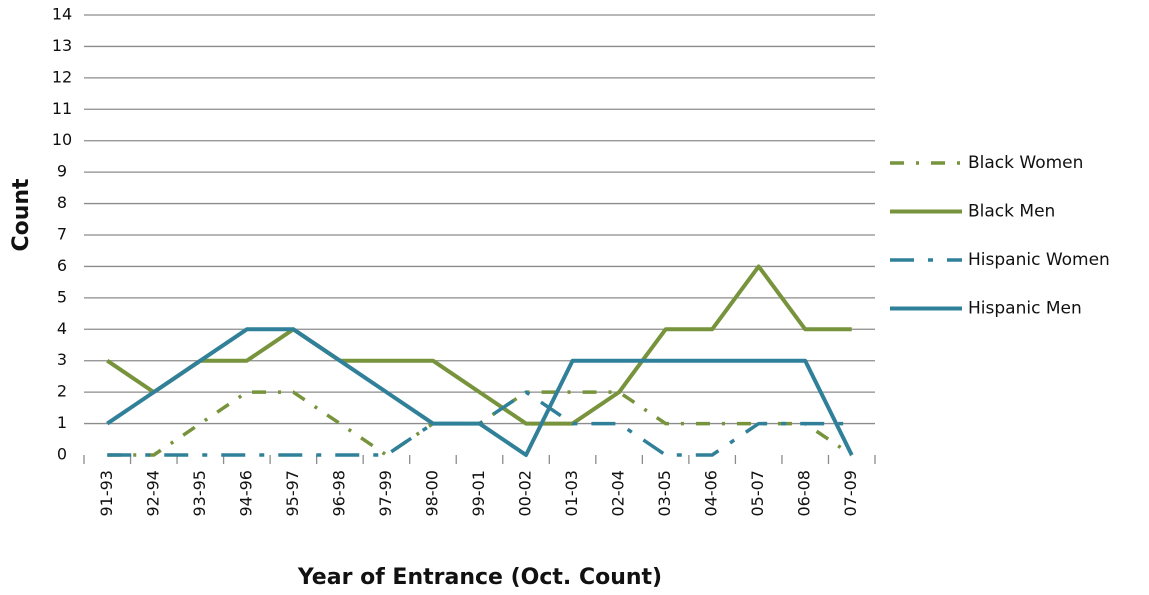 The image size is (1149, 595). Describe the element at coordinates (62, 45) in the screenshot. I see `y-tick-label: 13` at that location.